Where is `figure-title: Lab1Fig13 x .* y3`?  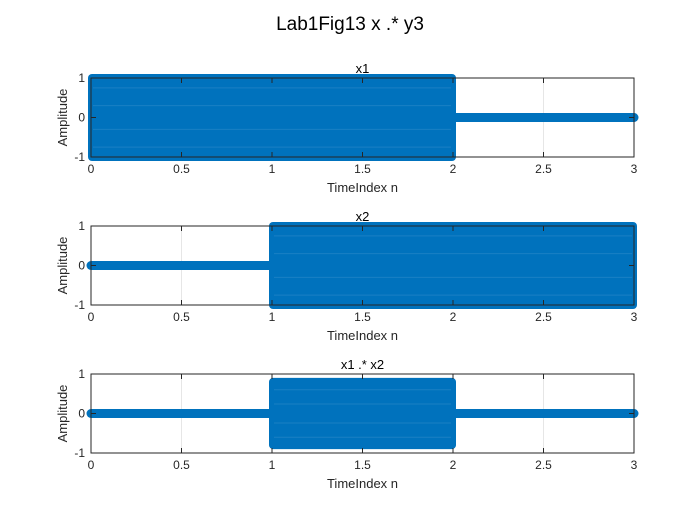
figure-title: Lab1Fig13 x .* y3 is located at coordinates (350, 24).